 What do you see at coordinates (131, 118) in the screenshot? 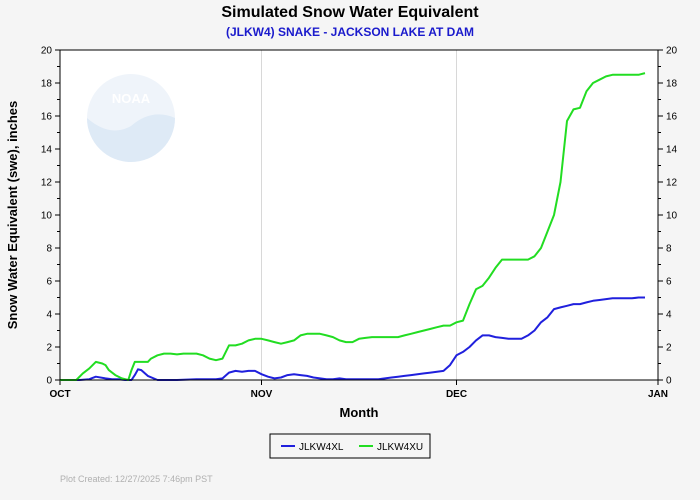
I see `noaa-watermark-logo: NOAA` at bounding box center [131, 118].